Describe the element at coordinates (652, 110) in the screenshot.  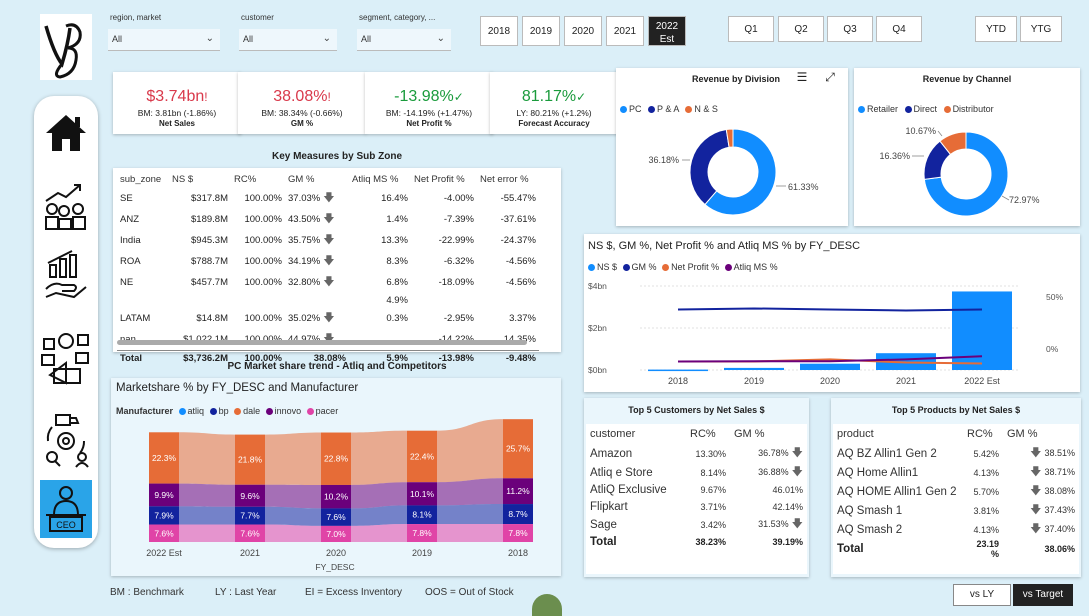
I see `legend-swatch` at that location.